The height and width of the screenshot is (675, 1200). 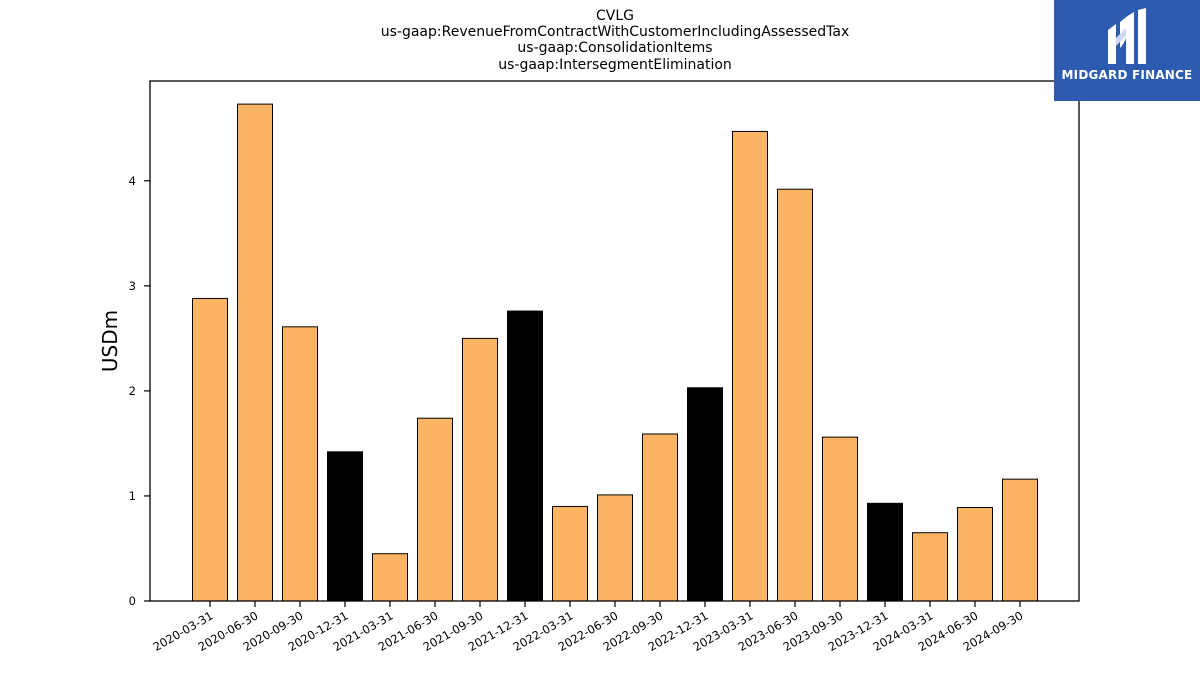 I want to click on logo-text: MIDGARD FINANCE, so click(x=1127, y=75).